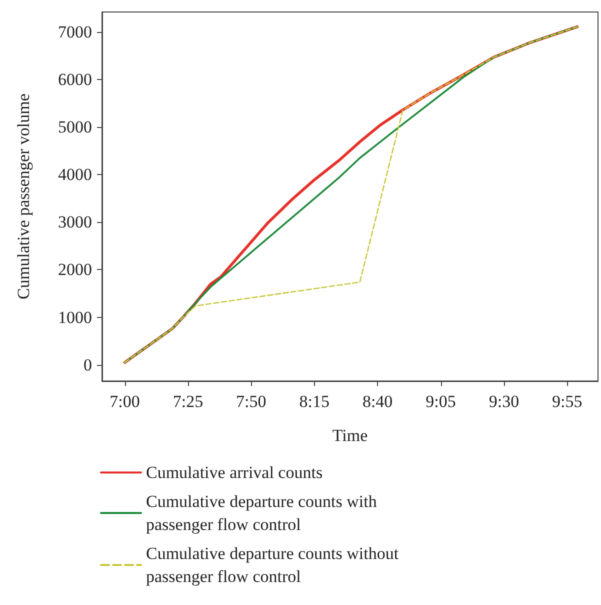  I want to click on legend-label: Cumulative departure counts with passenger flow control, so click(264, 513).